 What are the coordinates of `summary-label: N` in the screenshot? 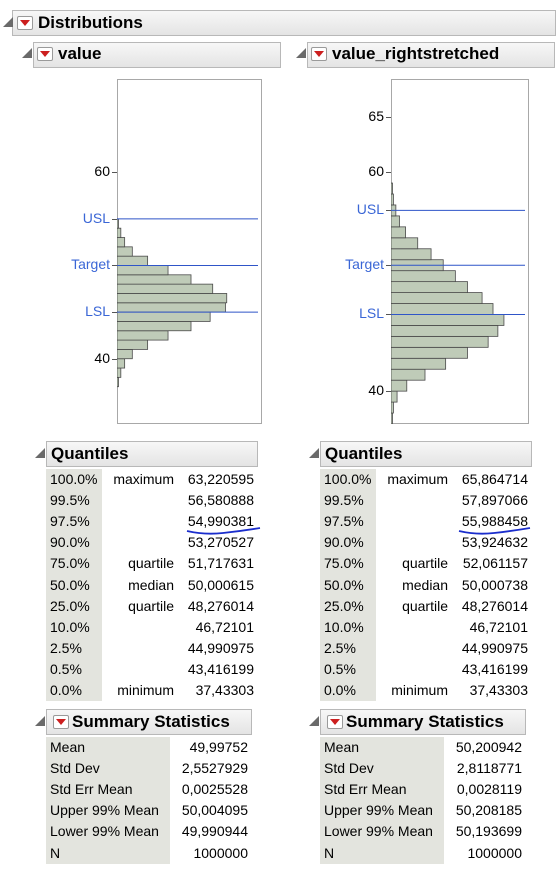 It's located at (329, 852).